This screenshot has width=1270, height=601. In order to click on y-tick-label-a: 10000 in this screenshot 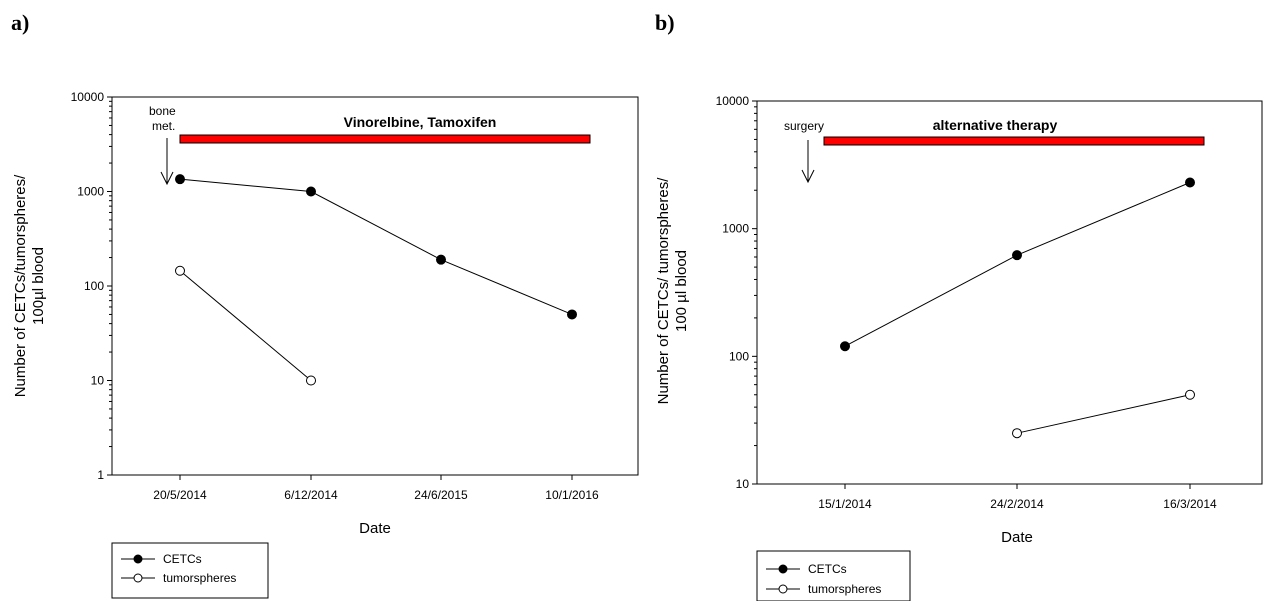, I will do `click(88, 97)`.